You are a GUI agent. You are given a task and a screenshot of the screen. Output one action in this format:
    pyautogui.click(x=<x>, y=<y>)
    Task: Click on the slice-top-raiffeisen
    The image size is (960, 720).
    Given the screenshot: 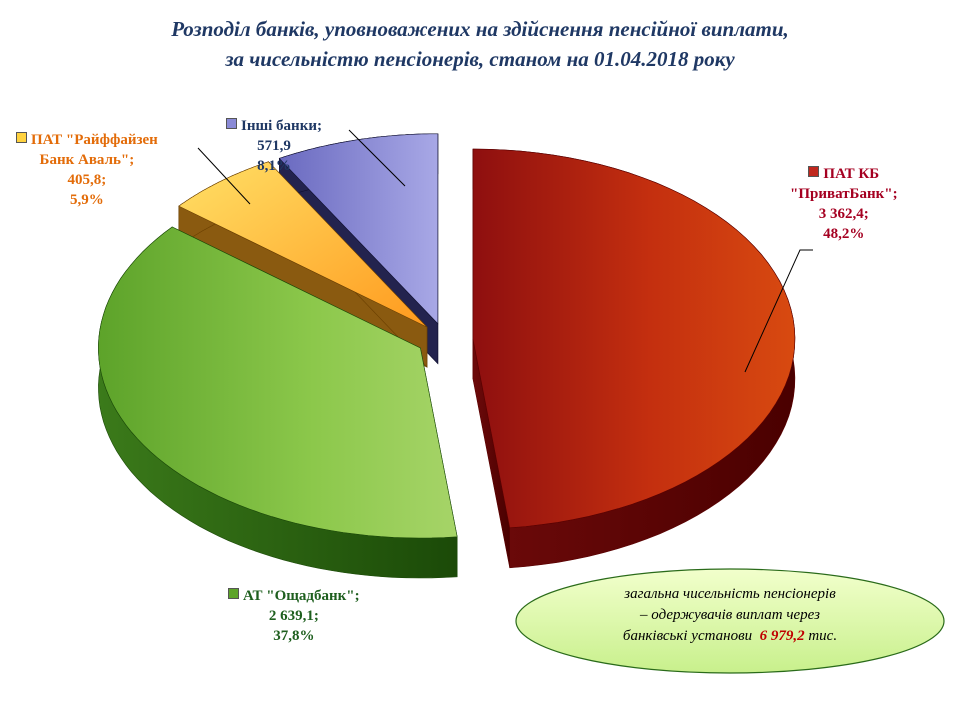 What is the action you would take?
    pyautogui.click(x=303, y=244)
    